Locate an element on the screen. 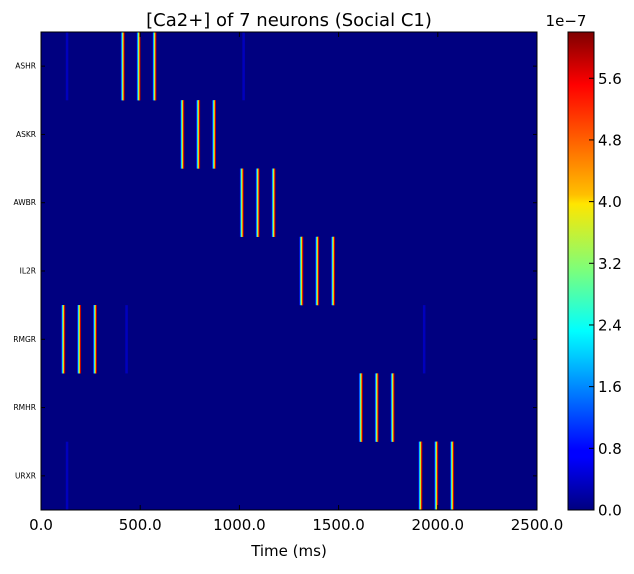 The height and width of the screenshot is (574, 634). x-tick-label: 500.0 is located at coordinates (140, 525).